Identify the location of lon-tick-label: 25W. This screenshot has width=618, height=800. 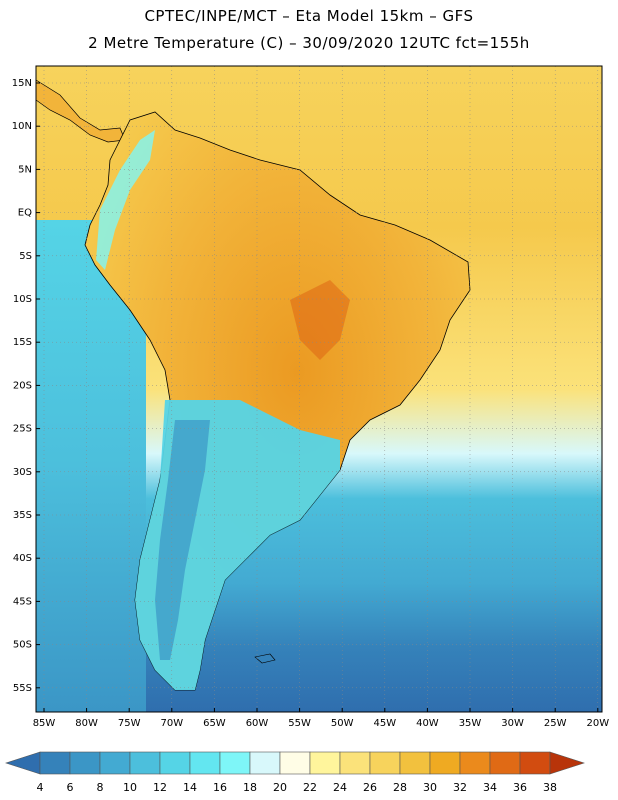
(555, 723).